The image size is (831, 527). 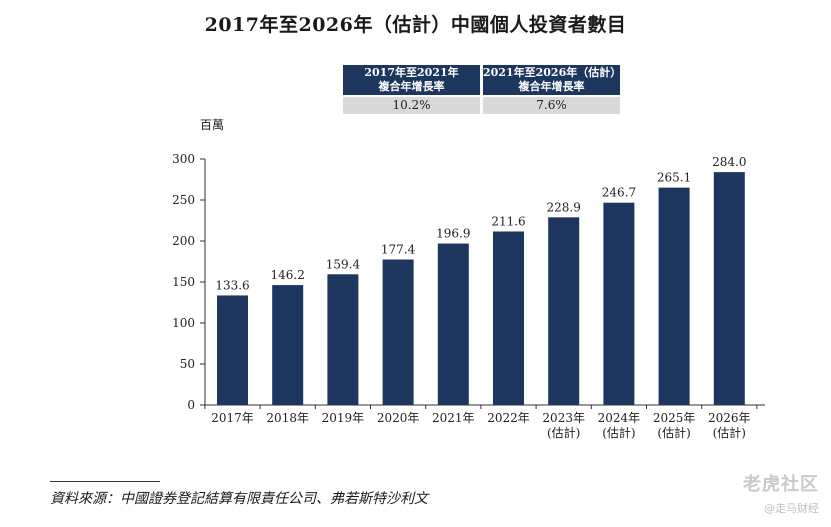 What do you see at coordinates (411, 72) in the screenshot?
I see `cagr-period: 2017年至2021年` at bounding box center [411, 72].